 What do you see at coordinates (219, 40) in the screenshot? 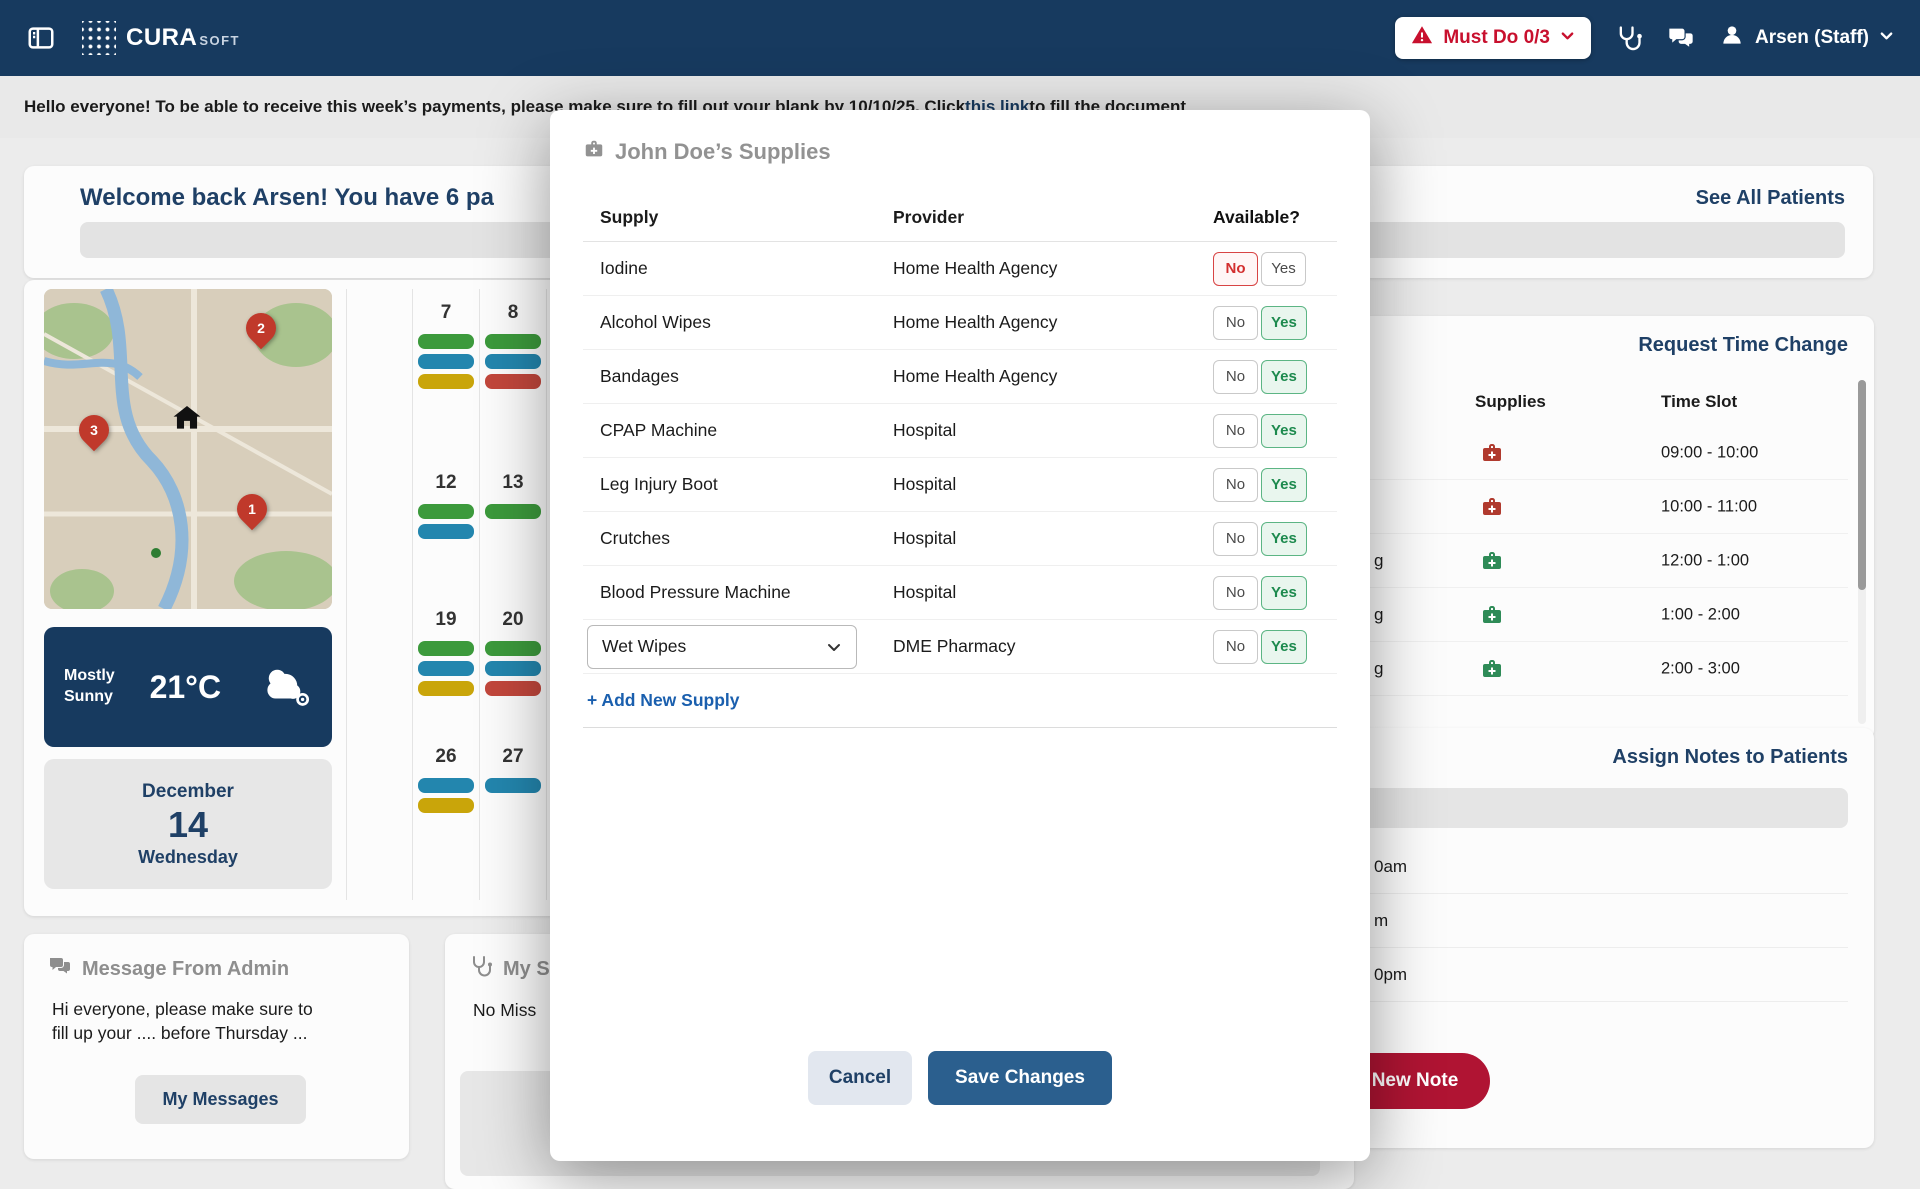
I see `brand-suffix: SOFT` at bounding box center [219, 40].